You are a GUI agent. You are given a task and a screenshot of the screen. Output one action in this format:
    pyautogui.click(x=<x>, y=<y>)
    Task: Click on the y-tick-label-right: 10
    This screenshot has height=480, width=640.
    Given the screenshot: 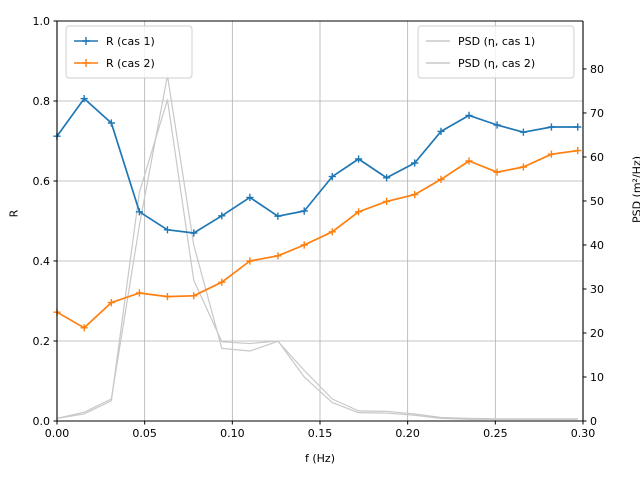 What is the action you would take?
    pyautogui.click(x=597, y=377)
    